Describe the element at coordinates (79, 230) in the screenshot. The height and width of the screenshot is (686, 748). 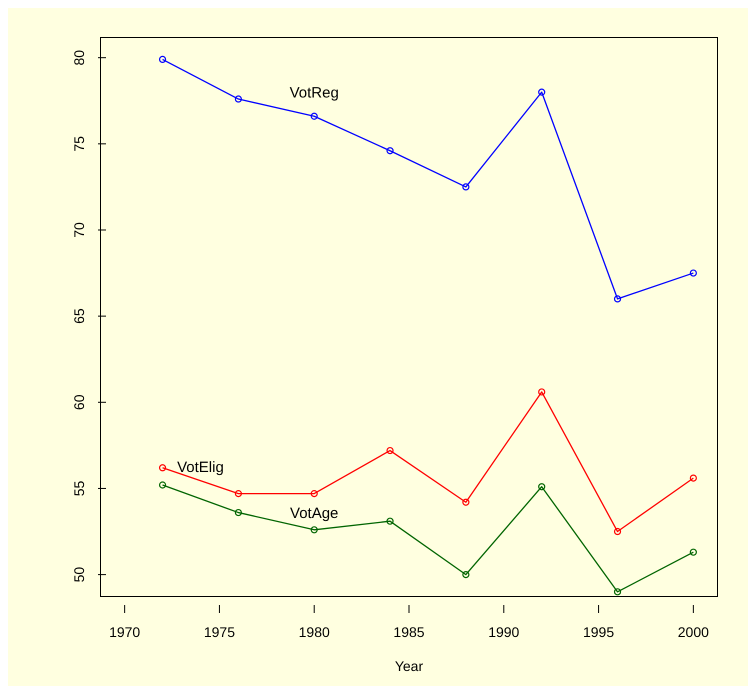
I see `y-tick-label: 70` at that location.